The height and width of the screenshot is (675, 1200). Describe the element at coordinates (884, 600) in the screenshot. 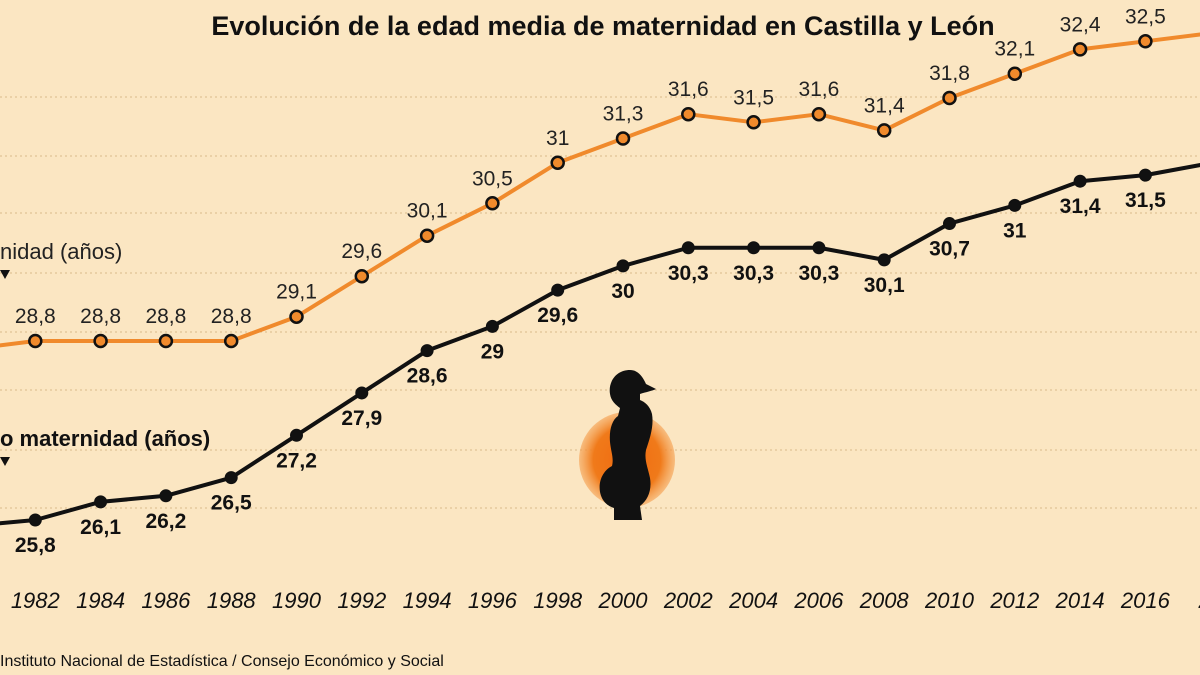

I see `x-tick-label: 2008` at that location.